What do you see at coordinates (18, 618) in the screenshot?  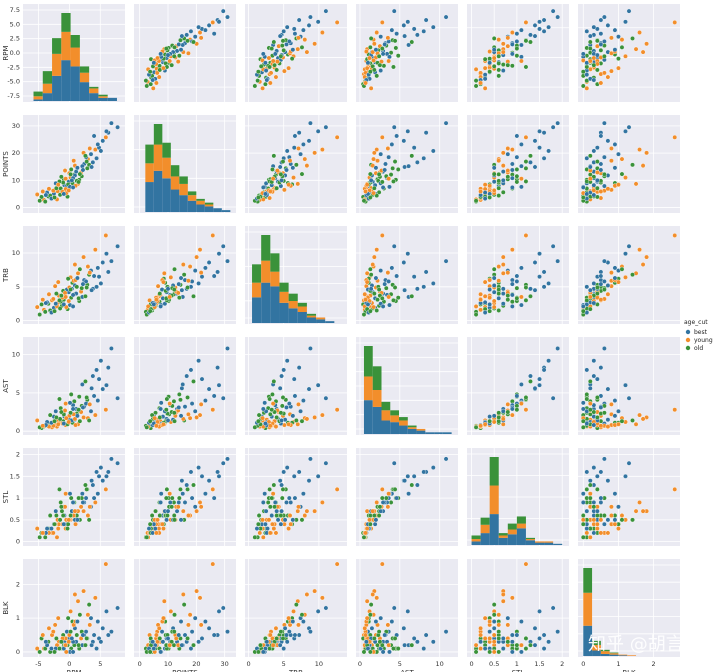 I see `y-tick-label: 1` at bounding box center [18, 618].